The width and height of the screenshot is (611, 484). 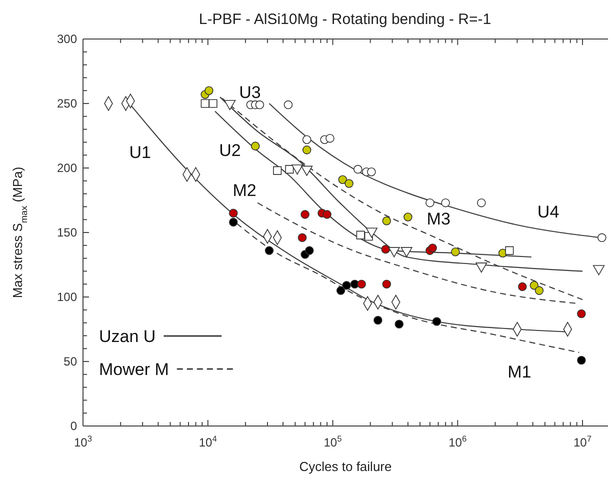 I want to click on y-tick-label: 250, so click(x=67, y=103).